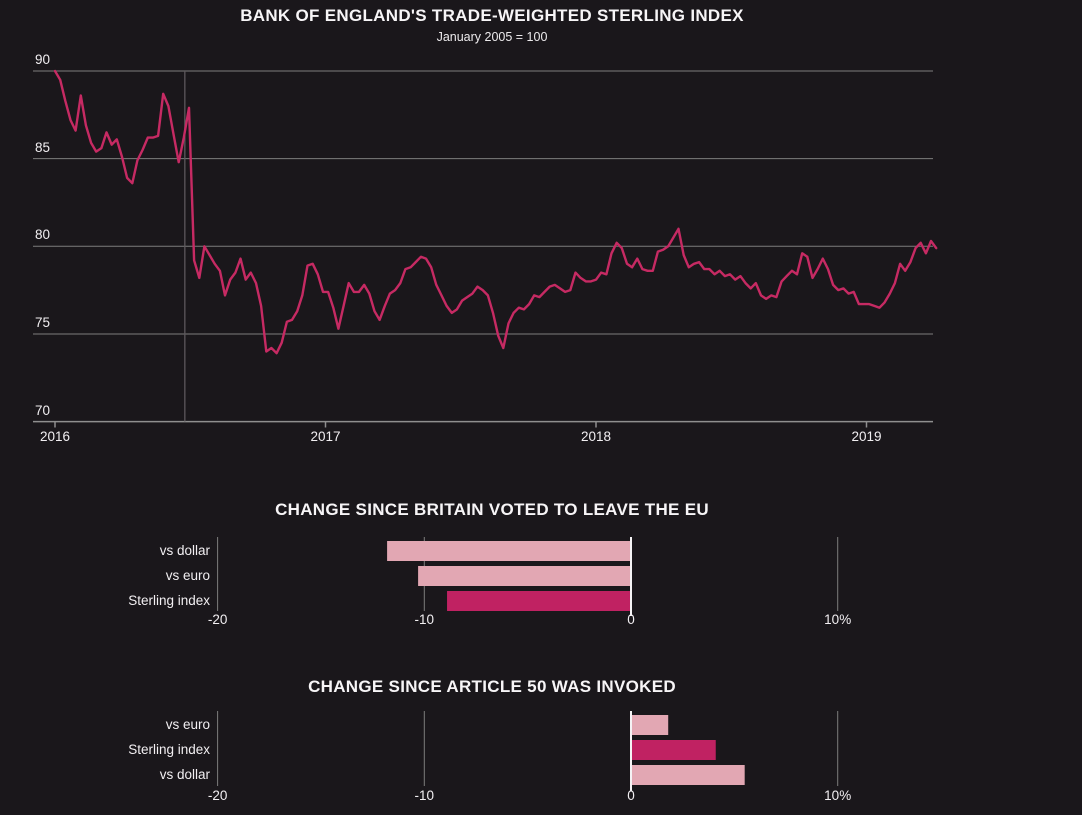  Describe the element at coordinates (596, 436) in the screenshot. I see `x-axis-year-label: 2018` at that location.